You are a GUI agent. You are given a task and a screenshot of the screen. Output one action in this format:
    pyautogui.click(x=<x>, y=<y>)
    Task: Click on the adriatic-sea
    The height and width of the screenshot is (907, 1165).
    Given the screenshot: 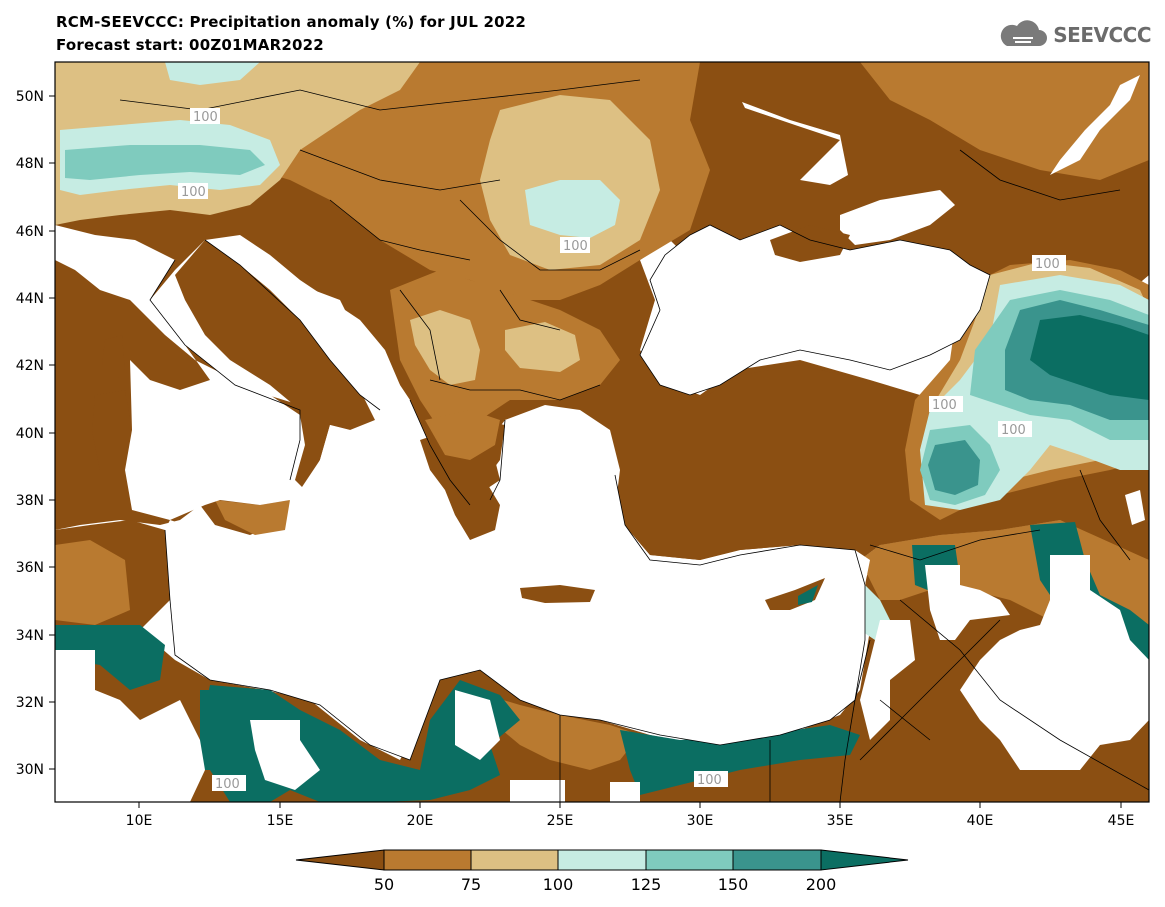 What is the action you would take?
    pyautogui.click(x=302, y=322)
    